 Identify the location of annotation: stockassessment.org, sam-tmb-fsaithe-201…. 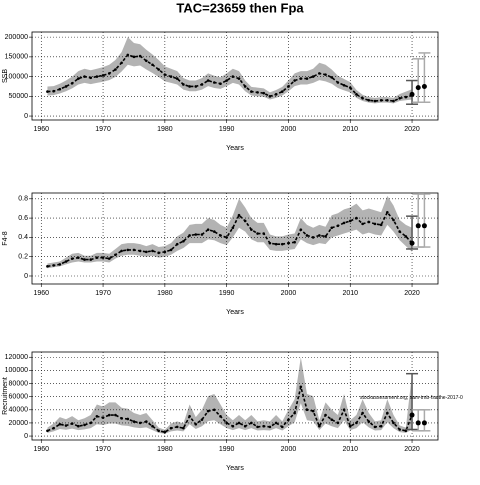
(411, 398).